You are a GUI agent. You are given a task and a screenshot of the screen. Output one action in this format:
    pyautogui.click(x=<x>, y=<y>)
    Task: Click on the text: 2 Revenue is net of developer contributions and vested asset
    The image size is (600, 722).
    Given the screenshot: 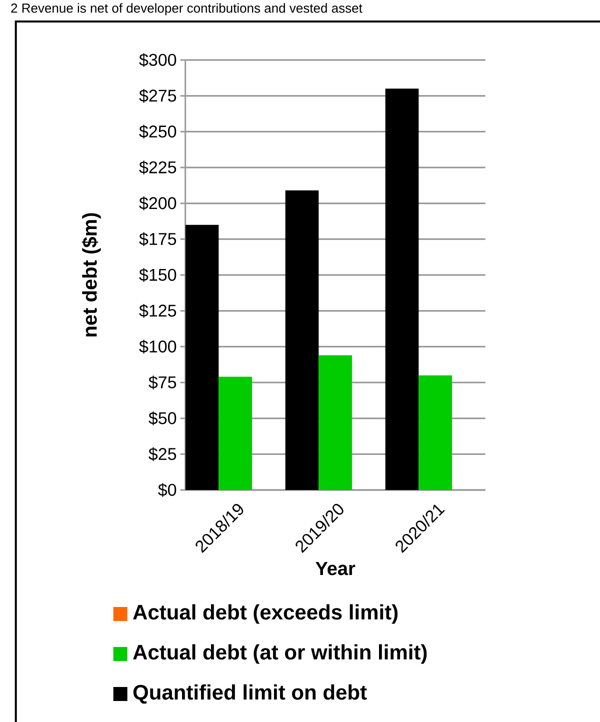 What is the action you would take?
    pyautogui.click(x=186, y=9)
    